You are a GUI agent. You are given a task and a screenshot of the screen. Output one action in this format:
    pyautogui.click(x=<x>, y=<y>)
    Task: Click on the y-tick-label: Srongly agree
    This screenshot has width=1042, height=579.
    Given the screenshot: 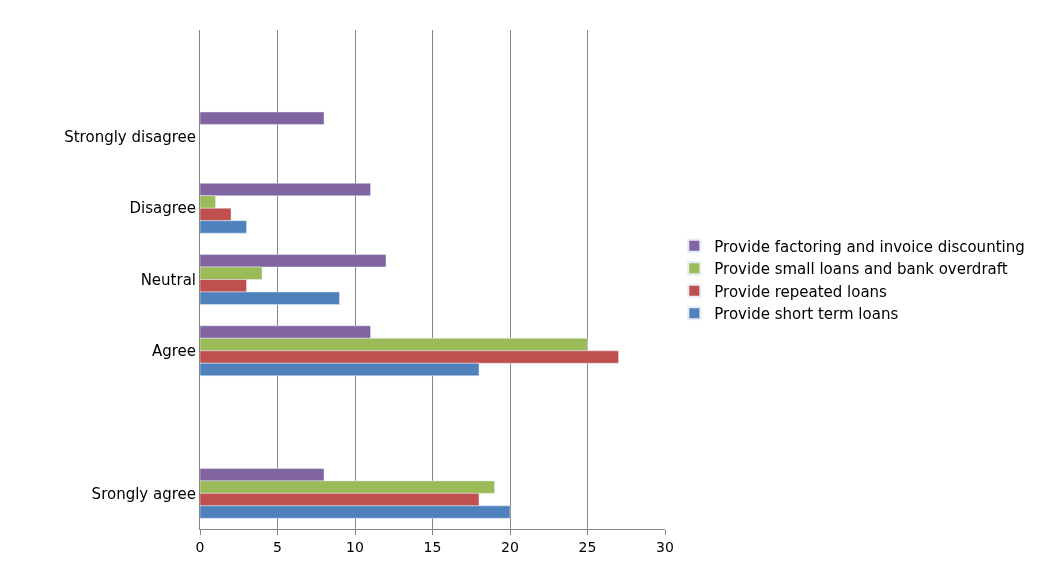 What is the action you would take?
    pyautogui.click(x=143, y=493)
    